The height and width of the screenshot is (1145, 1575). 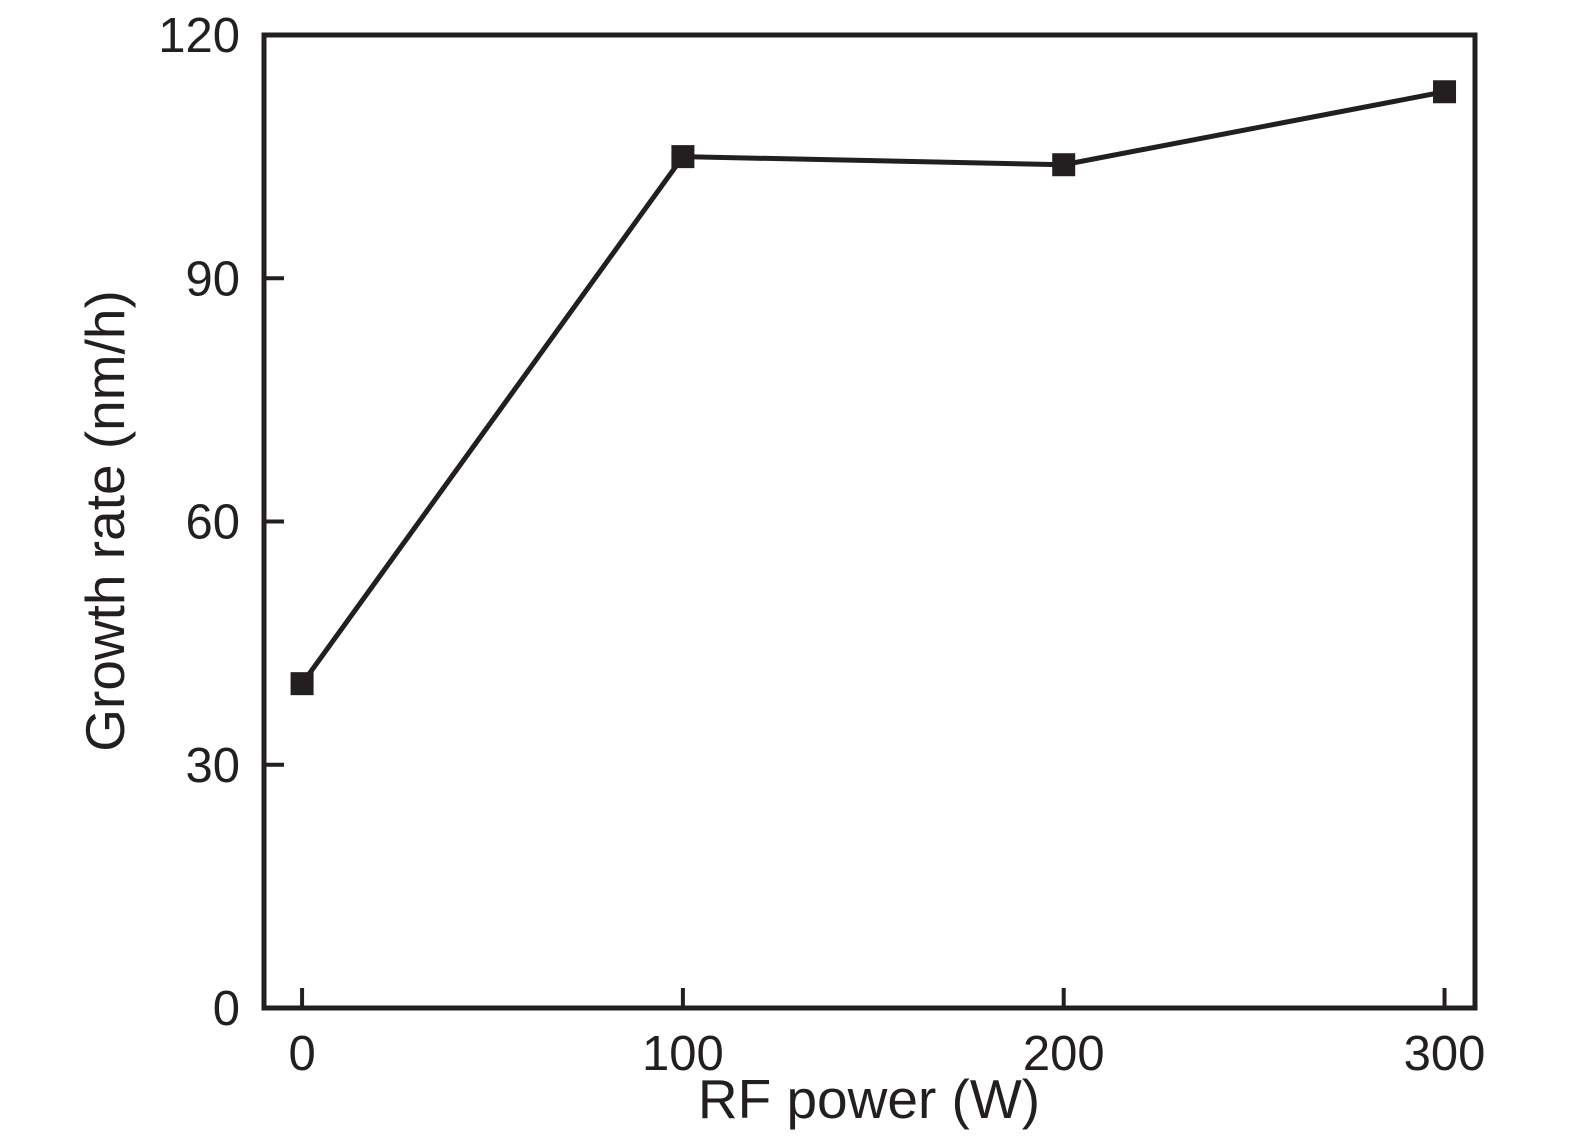 What do you see at coordinates (212, 279) in the screenshot?
I see `y-tick-label: 90` at bounding box center [212, 279].